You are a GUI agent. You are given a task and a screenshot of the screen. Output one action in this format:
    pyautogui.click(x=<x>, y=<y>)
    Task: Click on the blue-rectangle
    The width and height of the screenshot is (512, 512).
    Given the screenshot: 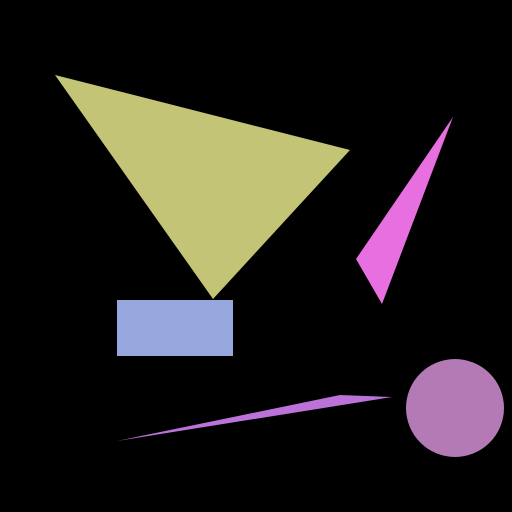 What is the action you would take?
    pyautogui.click(x=175, y=328)
    